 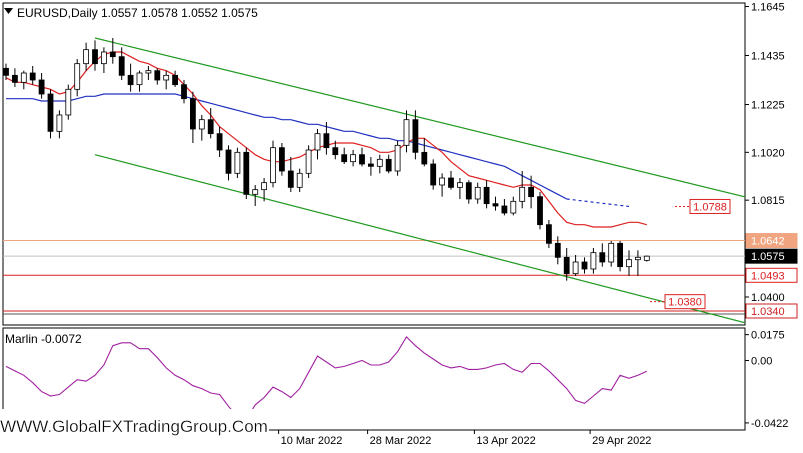 What do you see at coordinates (768, 242) in the screenshot?
I see `price-level-label-1.0642: 1.0642` at bounding box center [768, 242].